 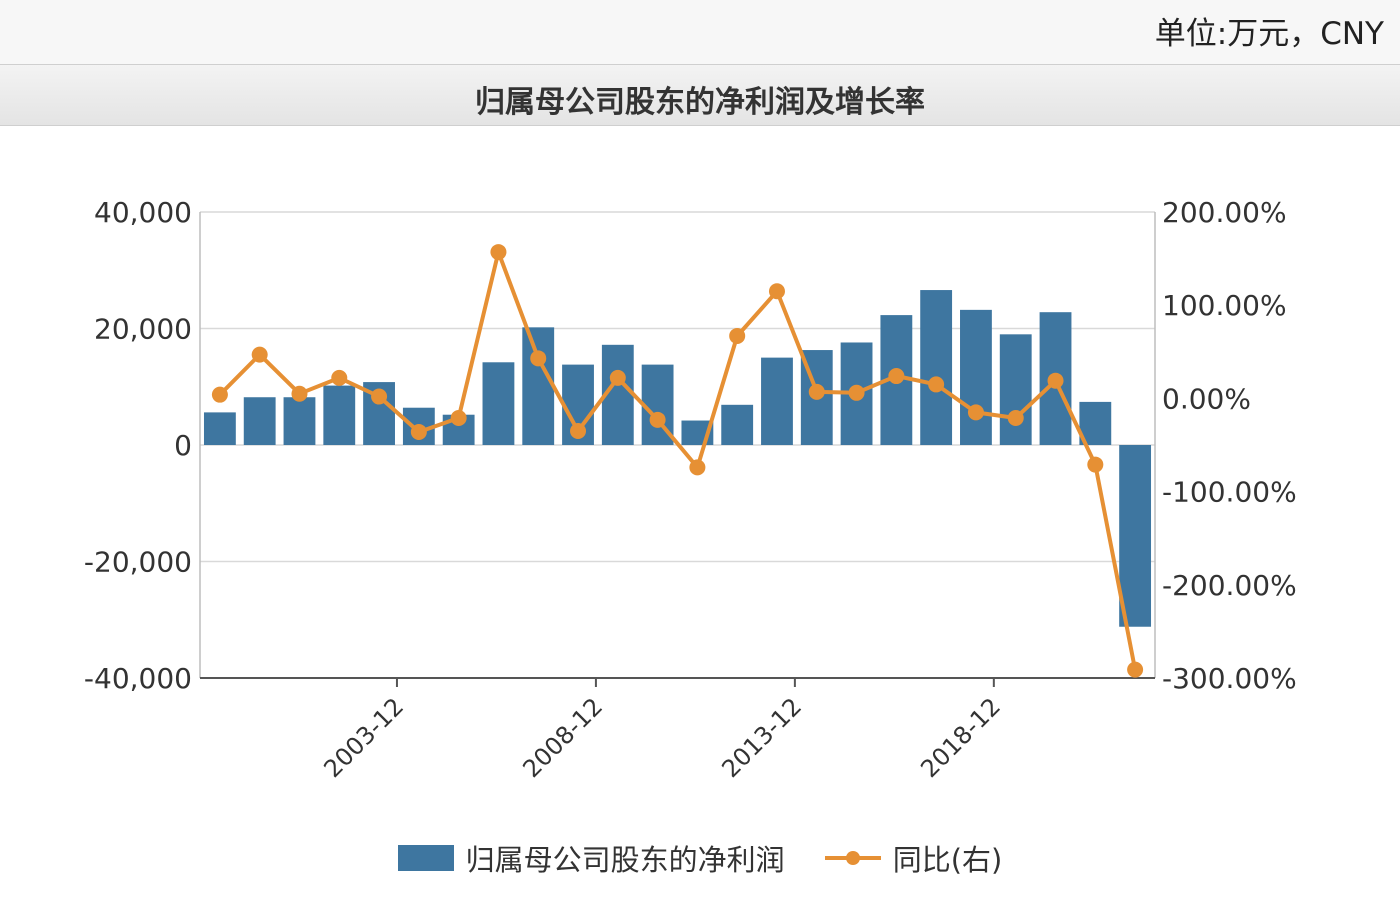 What do you see at coordinates (976, 377) in the screenshot?
I see `bar-2018` at bounding box center [976, 377].